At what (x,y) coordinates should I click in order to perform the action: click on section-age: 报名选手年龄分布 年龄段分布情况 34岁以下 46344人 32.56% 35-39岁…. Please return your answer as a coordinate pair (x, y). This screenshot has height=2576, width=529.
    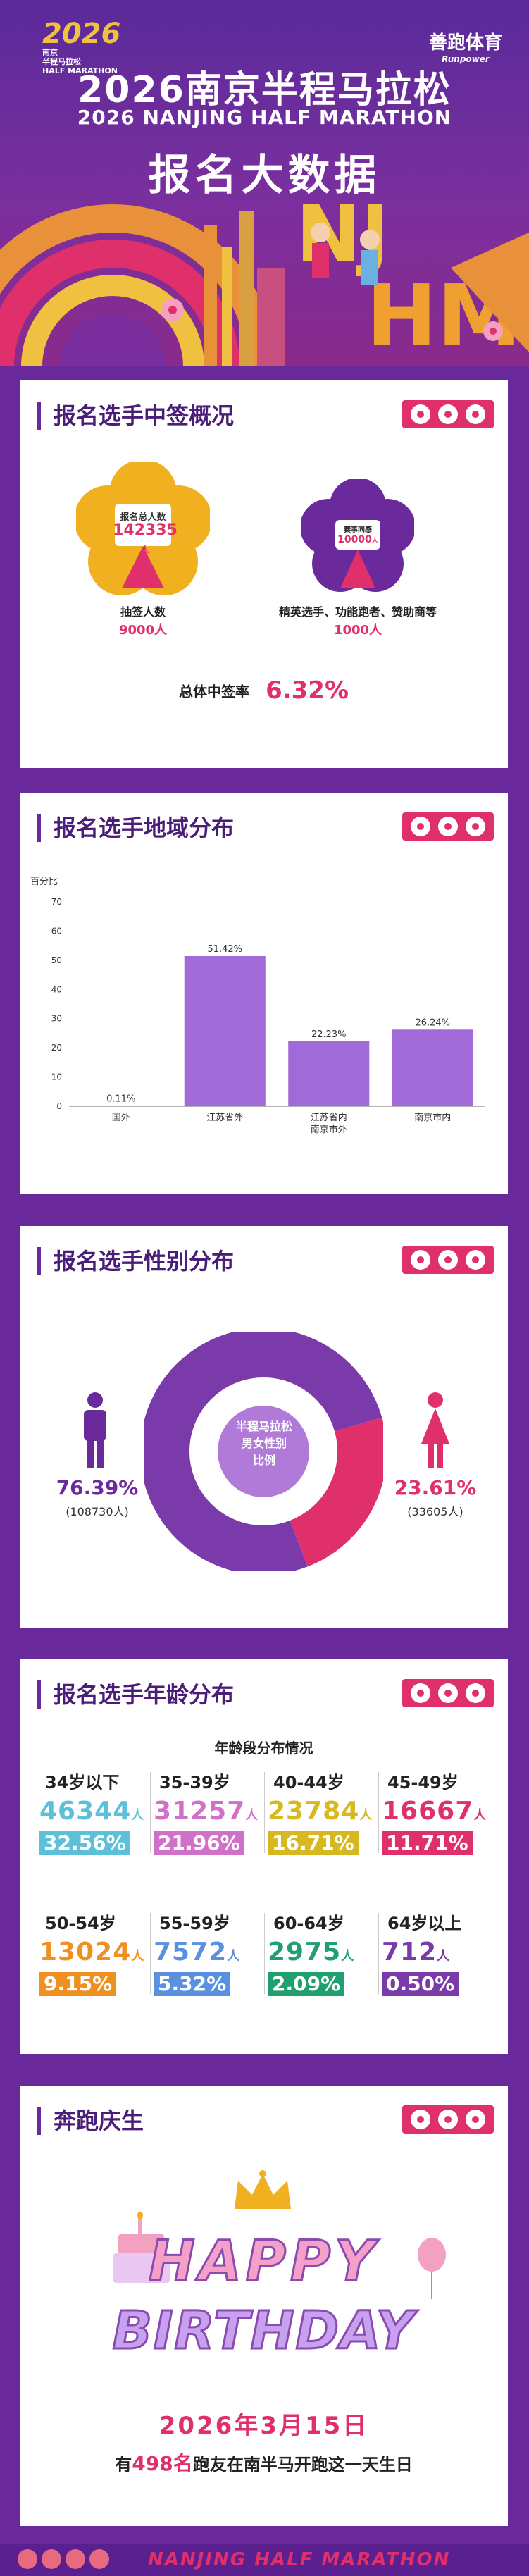
    Looking at the image, I should click on (264, 1856).